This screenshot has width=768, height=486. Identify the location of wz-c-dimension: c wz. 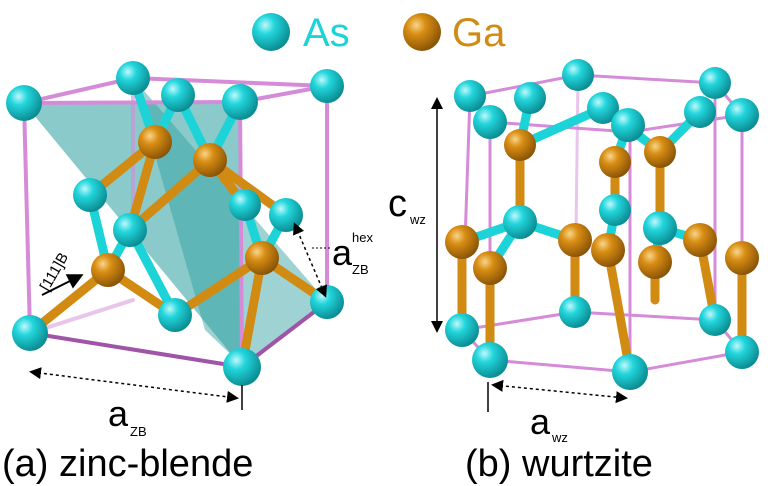
(415, 215).